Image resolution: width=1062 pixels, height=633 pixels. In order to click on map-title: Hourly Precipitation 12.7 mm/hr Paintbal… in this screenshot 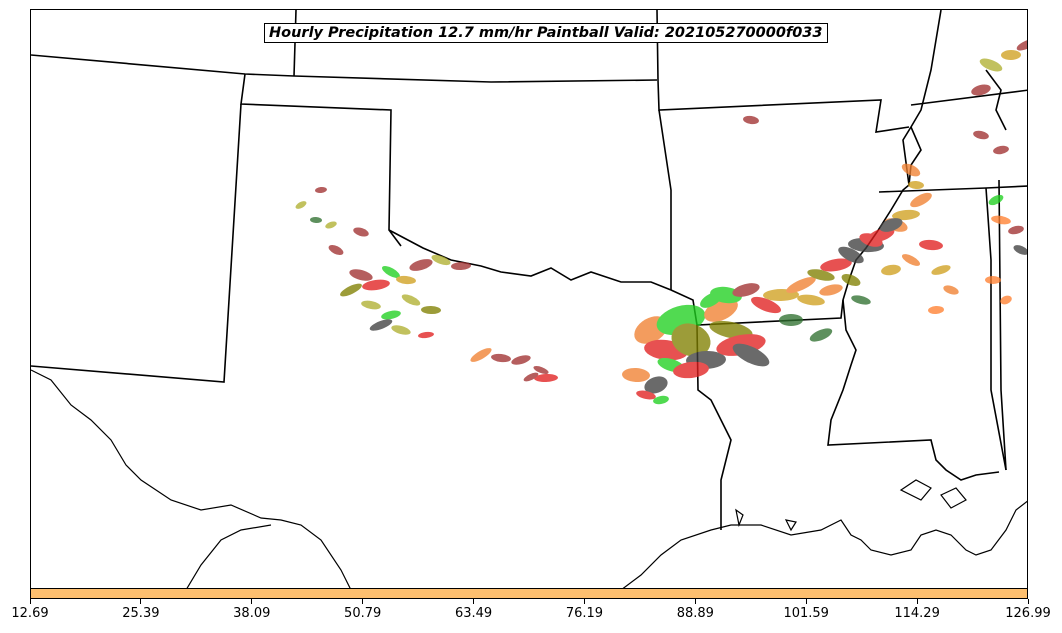, I will do `click(546, 33)`.